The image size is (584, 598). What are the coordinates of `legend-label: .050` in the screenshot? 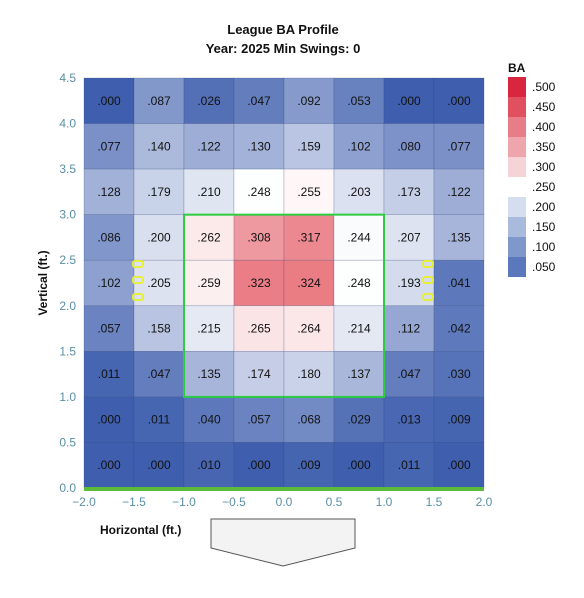 It's located at (544, 267).